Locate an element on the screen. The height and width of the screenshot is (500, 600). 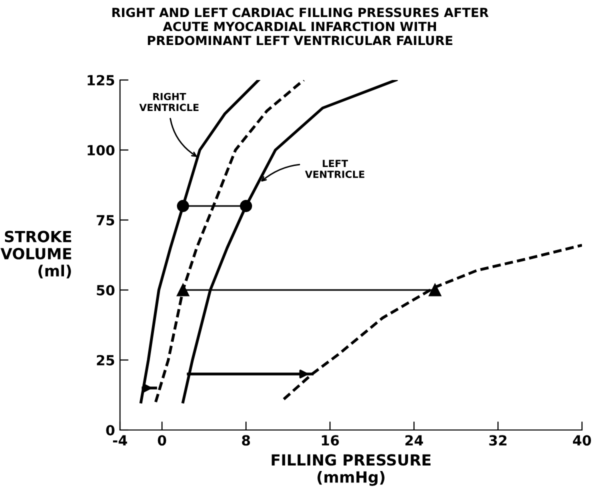
y-tick-label: 0 is located at coordinates (110, 430).